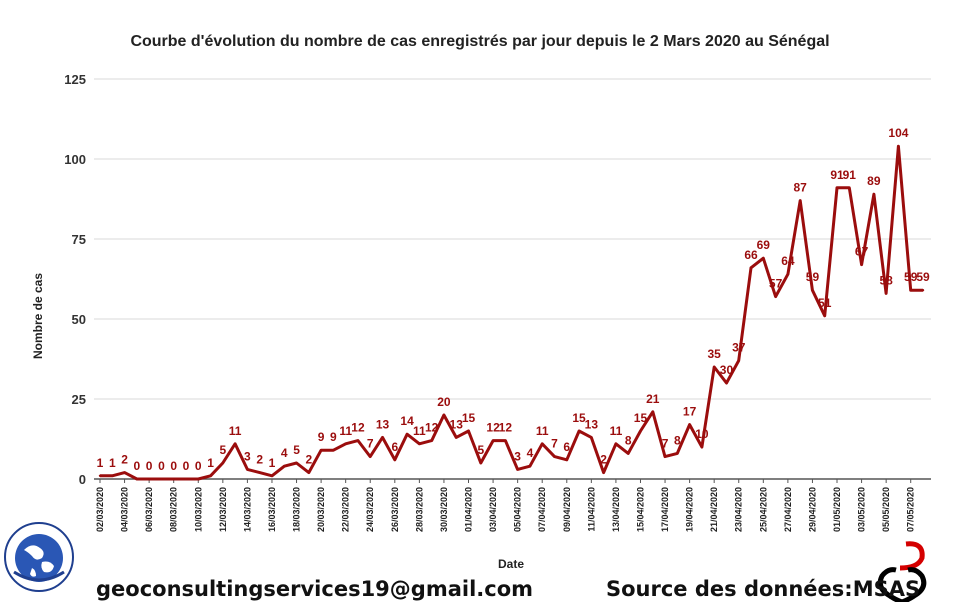 The image size is (960, 607). Describe the element at coordinates (79, 319) in the screenshot. I see `y-tick-label: 50` at that location.